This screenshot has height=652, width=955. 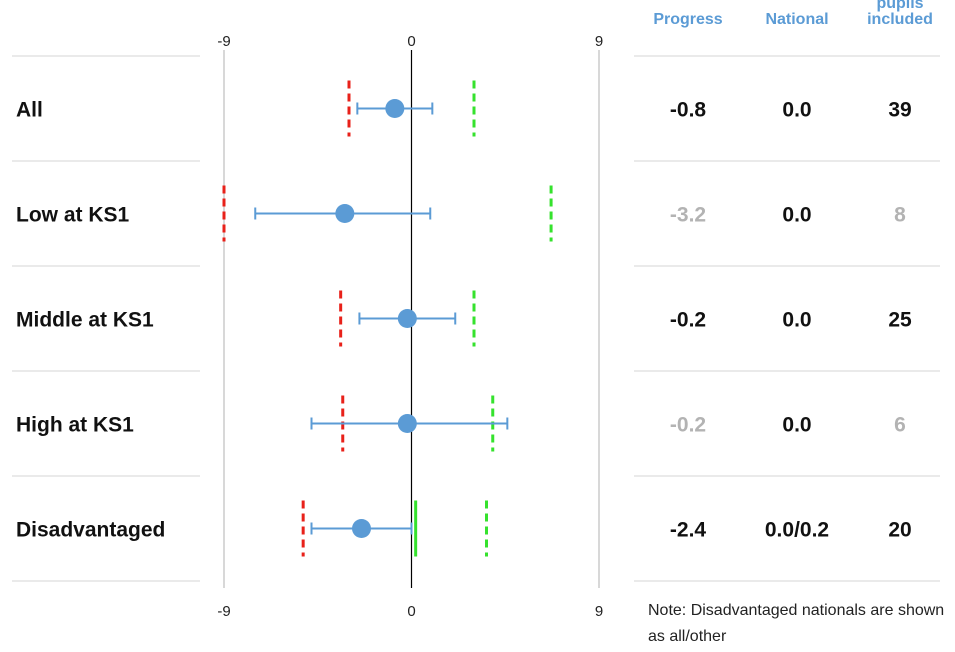 What do you see at coordinates (688, 530) in the screenshot?
I see `cell-progress: -2.4` at bounding box center [688, 530].